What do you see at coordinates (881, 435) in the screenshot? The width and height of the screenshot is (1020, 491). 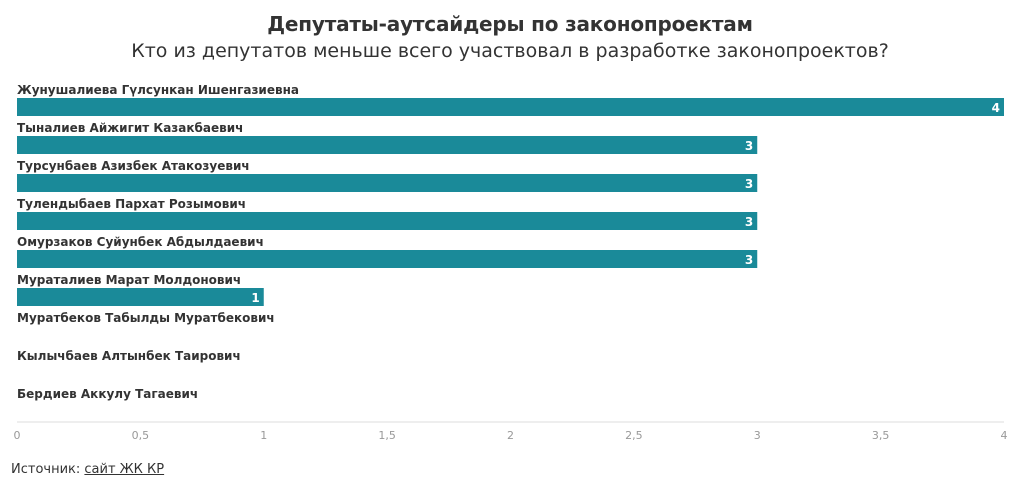 I see `x-tick-label: 3,5` at bounding box center [881, 435].